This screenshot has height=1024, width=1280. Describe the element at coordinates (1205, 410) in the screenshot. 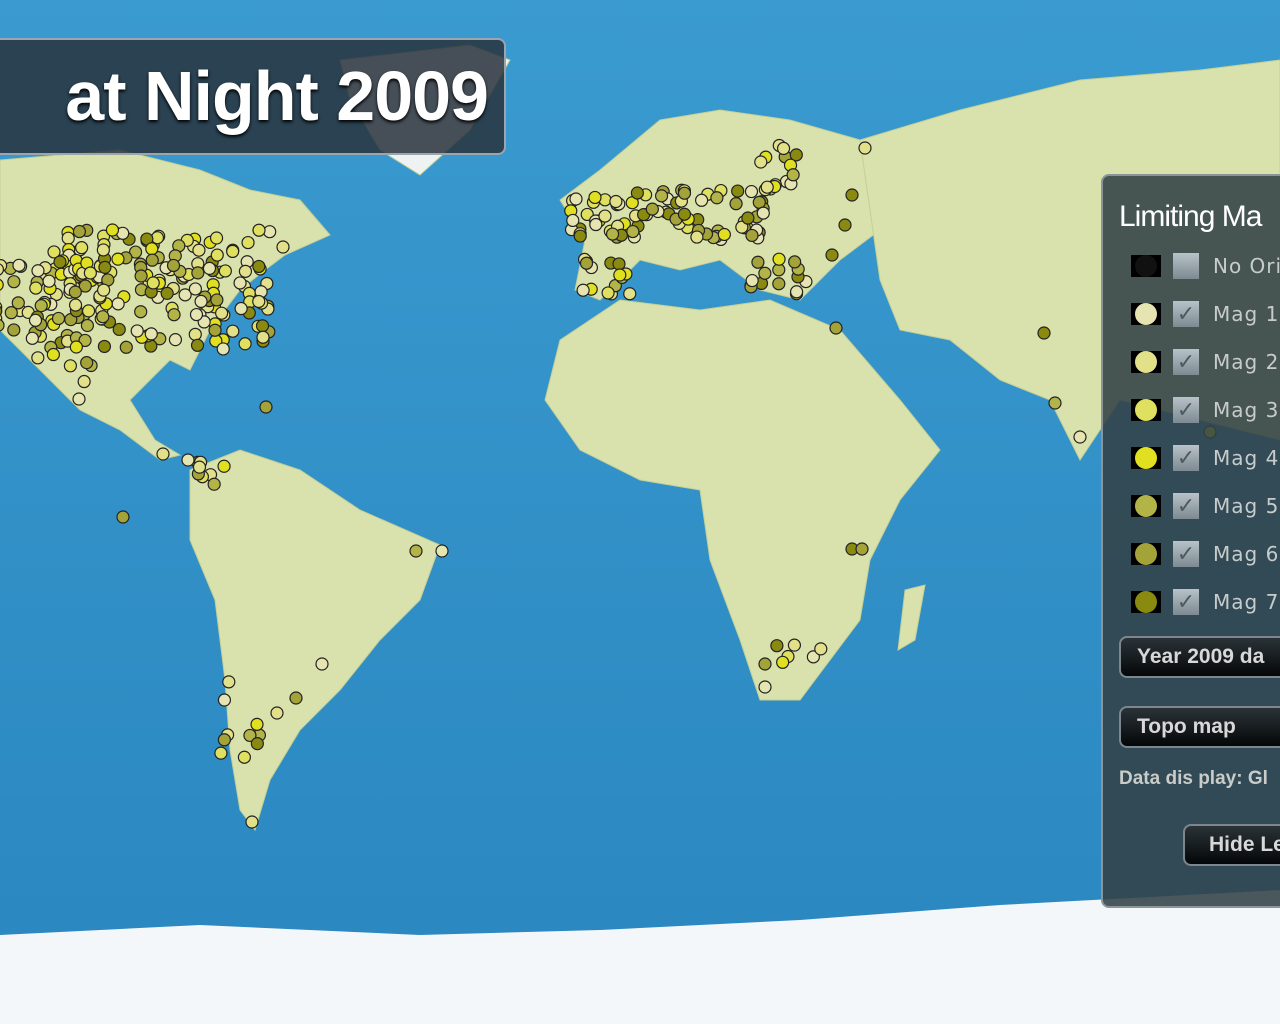

I see `legend-item: ✓ Mag 3` at that location.